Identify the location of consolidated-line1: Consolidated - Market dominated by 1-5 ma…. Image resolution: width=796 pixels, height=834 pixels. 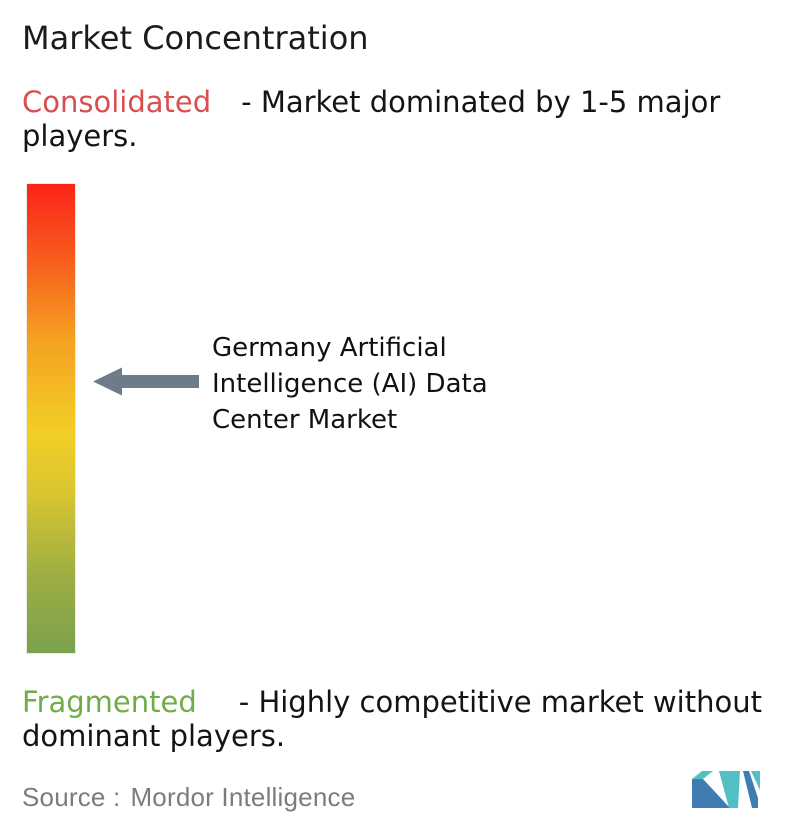
(371, 102).